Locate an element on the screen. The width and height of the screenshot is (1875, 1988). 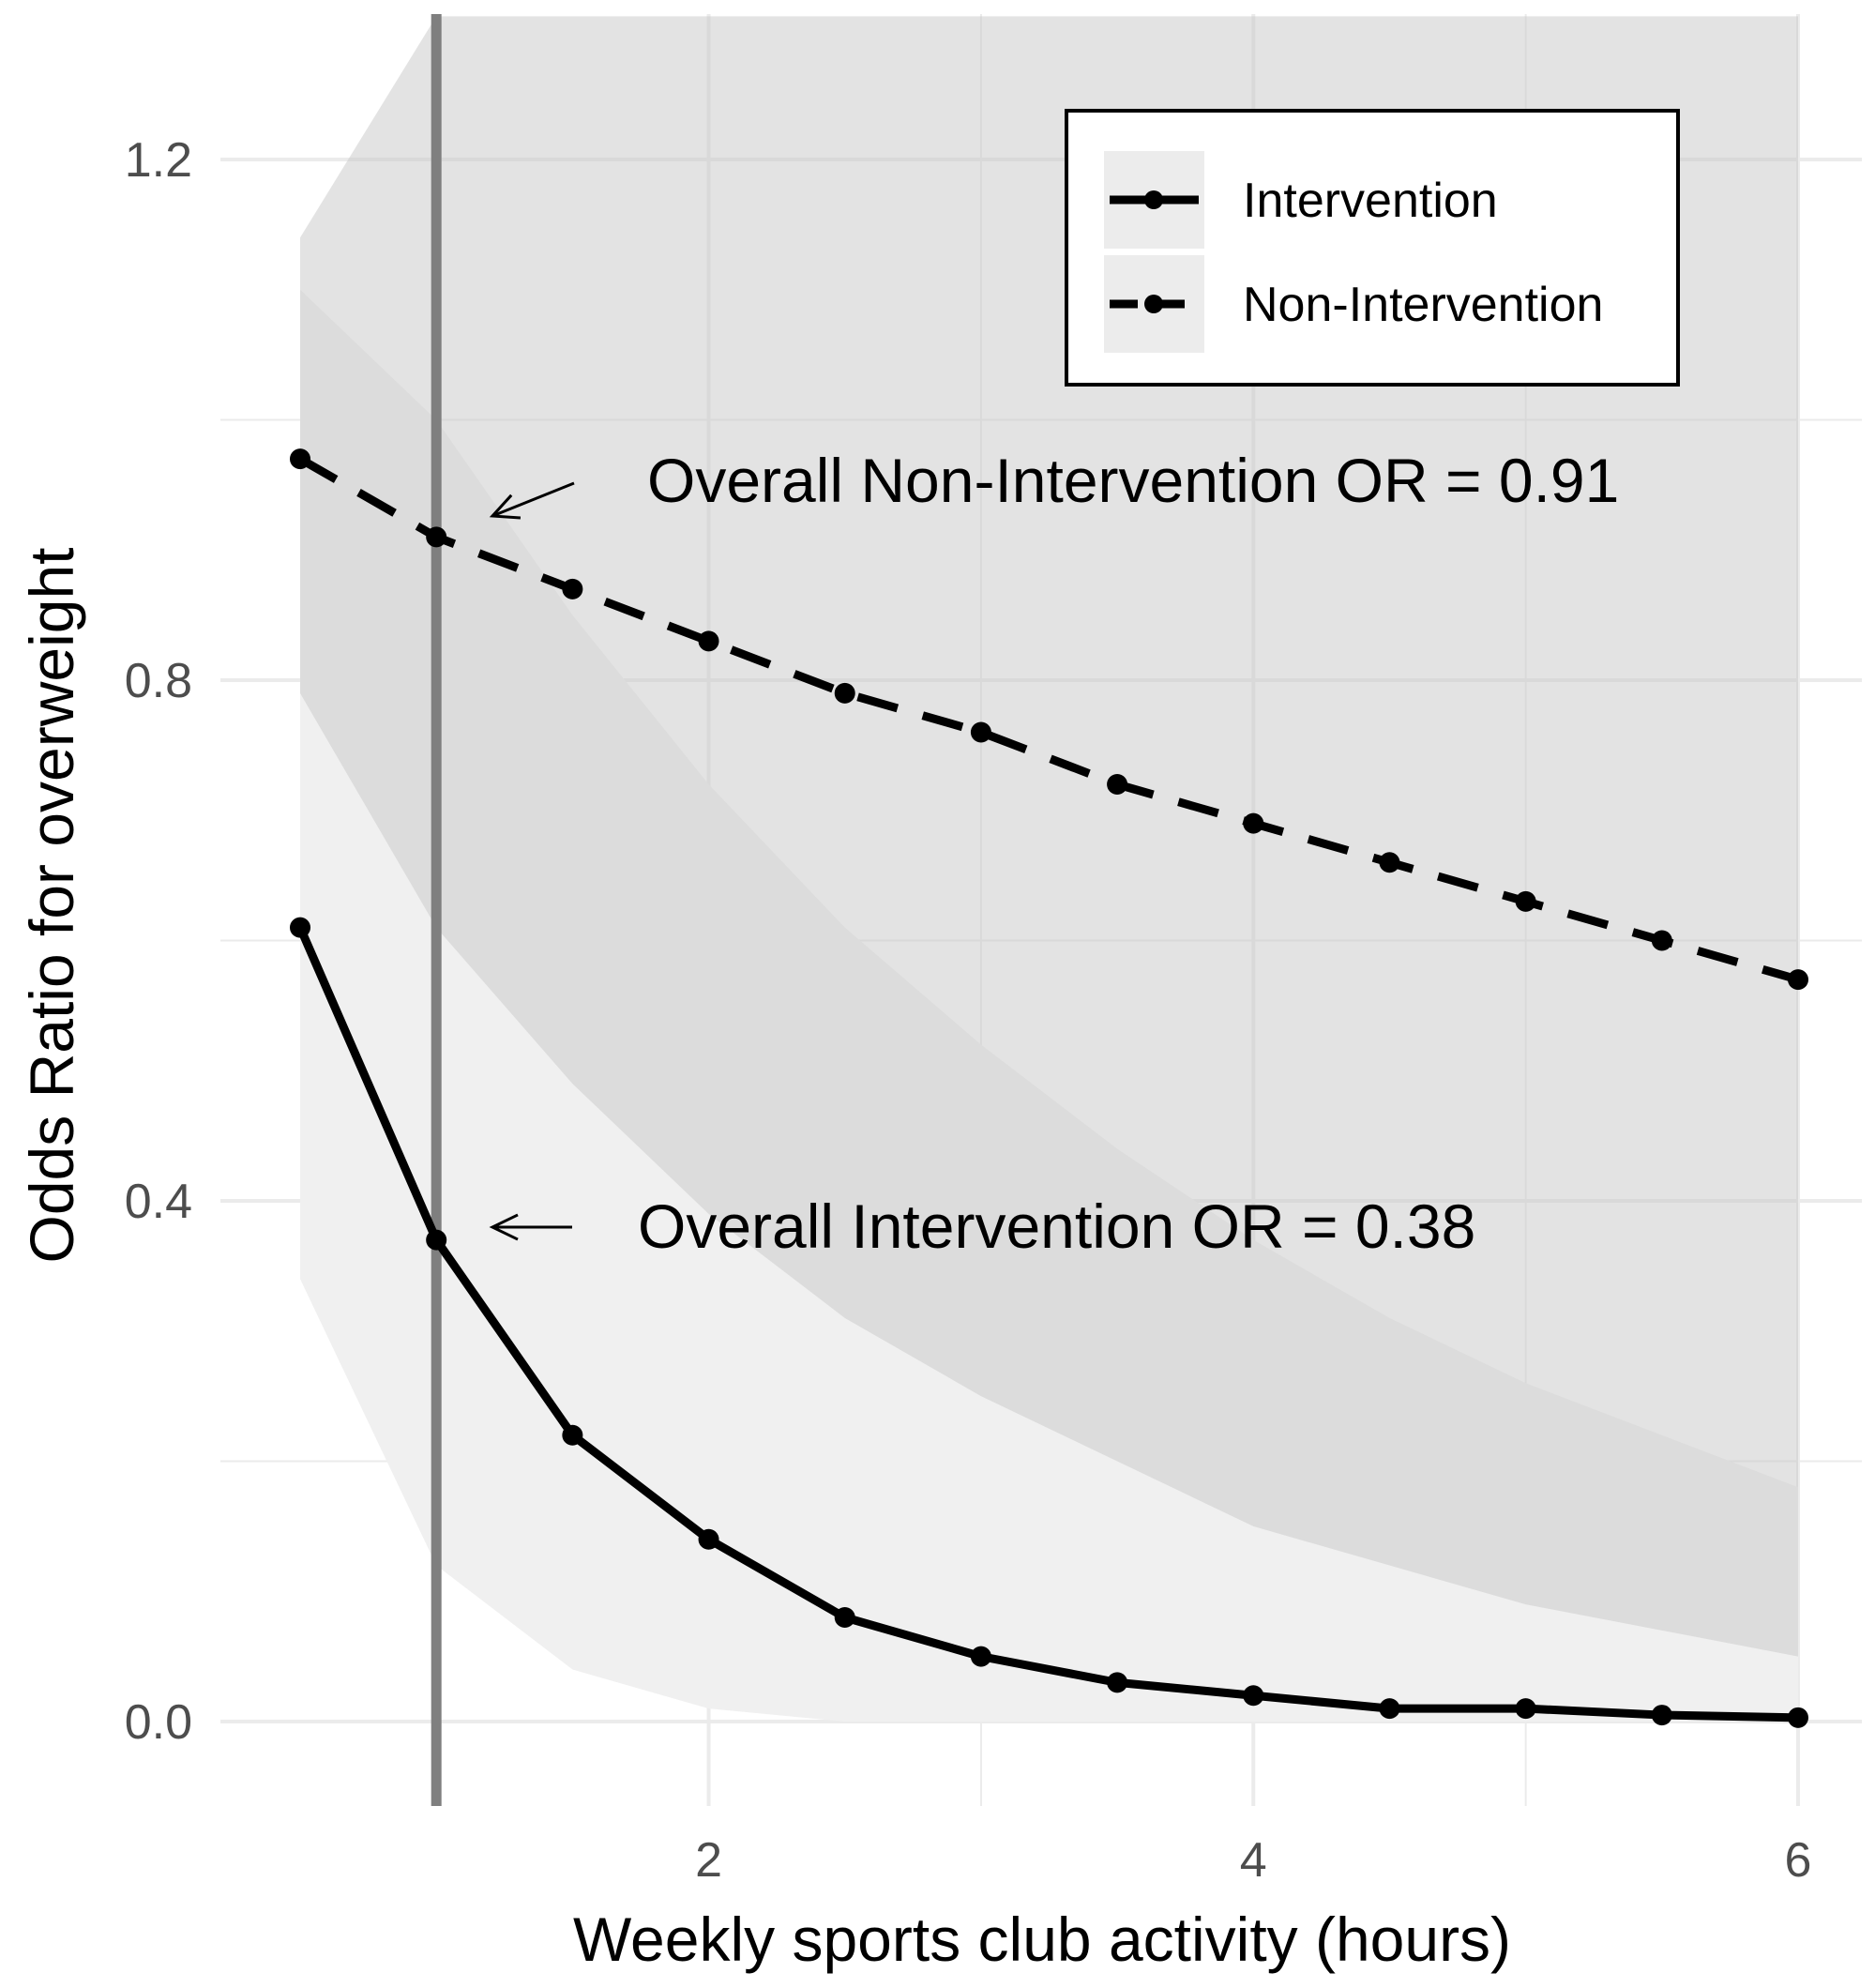
y-tick-label: 0.0 is located at coordinates (158, 1722).